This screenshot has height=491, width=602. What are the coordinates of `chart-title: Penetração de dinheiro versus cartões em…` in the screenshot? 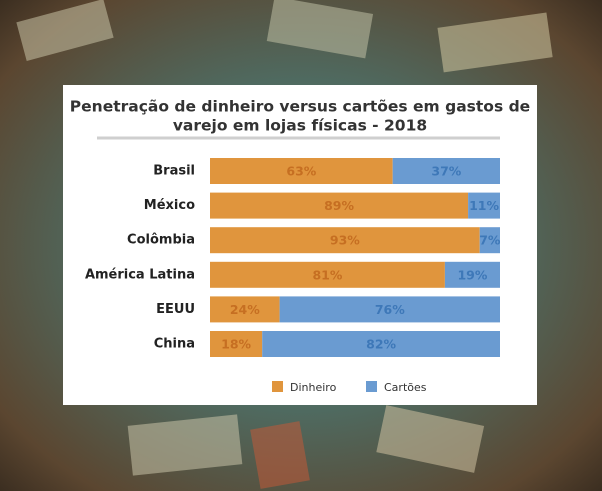 It's located at (300, 107).